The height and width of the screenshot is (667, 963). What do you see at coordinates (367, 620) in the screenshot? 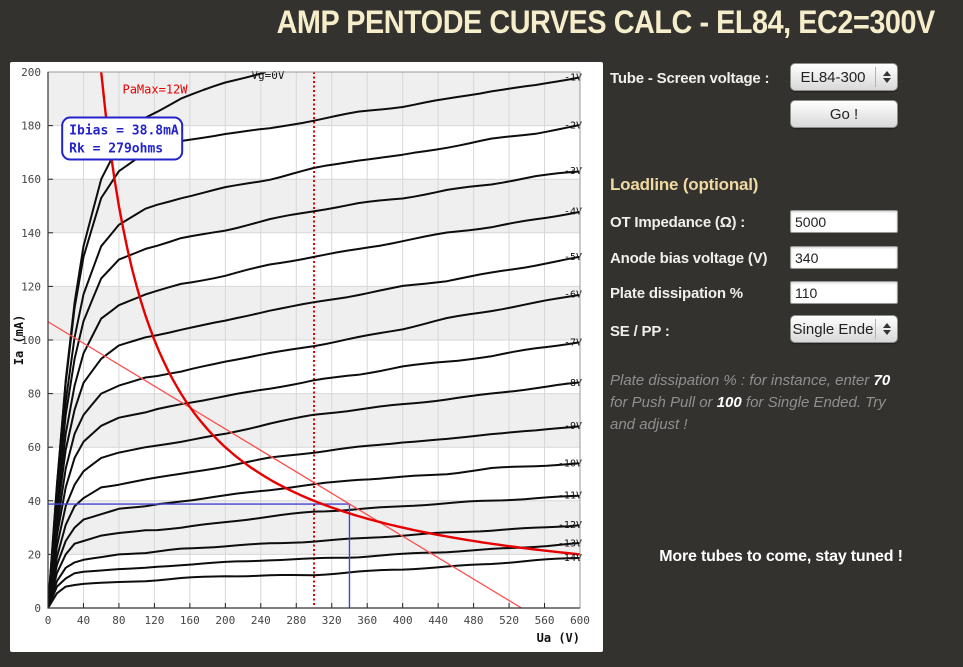
I see `svg-text: 360` at bounding box center [367, 620].